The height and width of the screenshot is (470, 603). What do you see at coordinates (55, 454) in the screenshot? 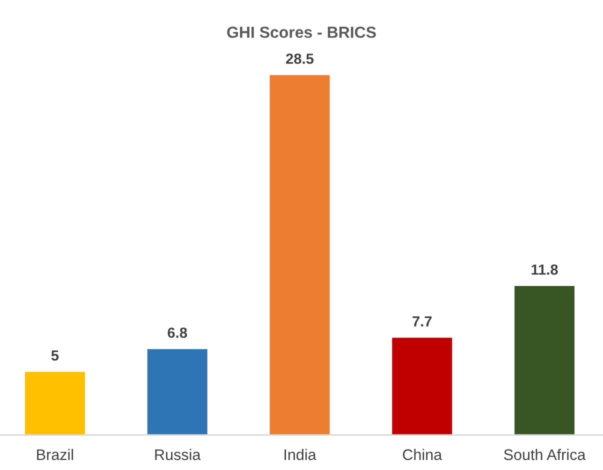
I see `x-tick-label: Brazil` at bounding box center [55, 454].